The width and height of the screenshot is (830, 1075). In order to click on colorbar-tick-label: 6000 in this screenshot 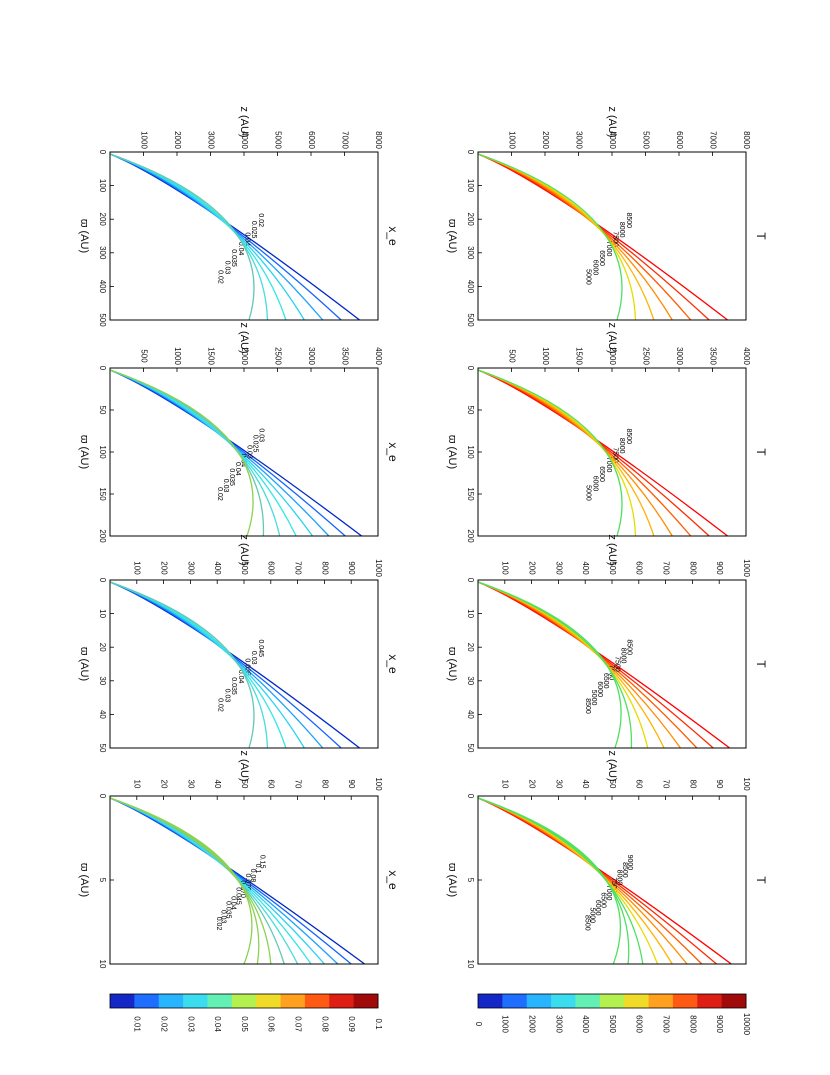, I will do `click(639, 1024)`.